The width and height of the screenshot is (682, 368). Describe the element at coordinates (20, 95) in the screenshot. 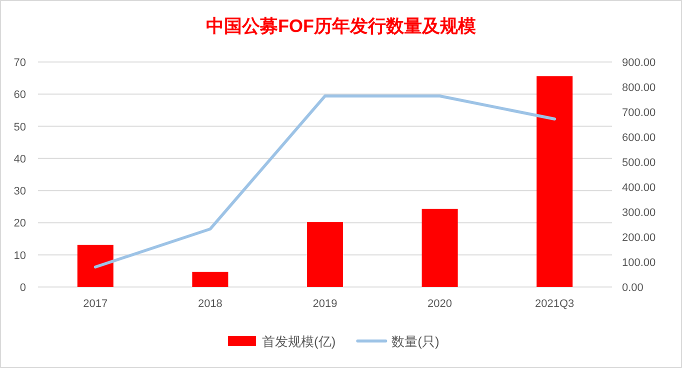

I see `y-tick-label: 60` at that location.